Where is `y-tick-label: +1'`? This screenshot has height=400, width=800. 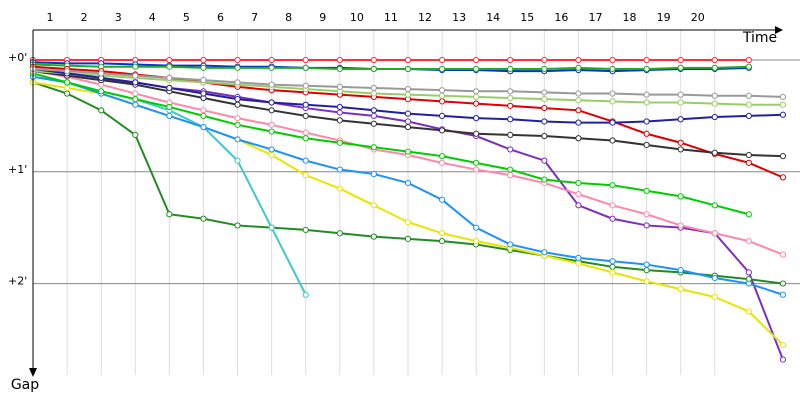
y-tick-label: +1' is located at coordinates (17, 169).